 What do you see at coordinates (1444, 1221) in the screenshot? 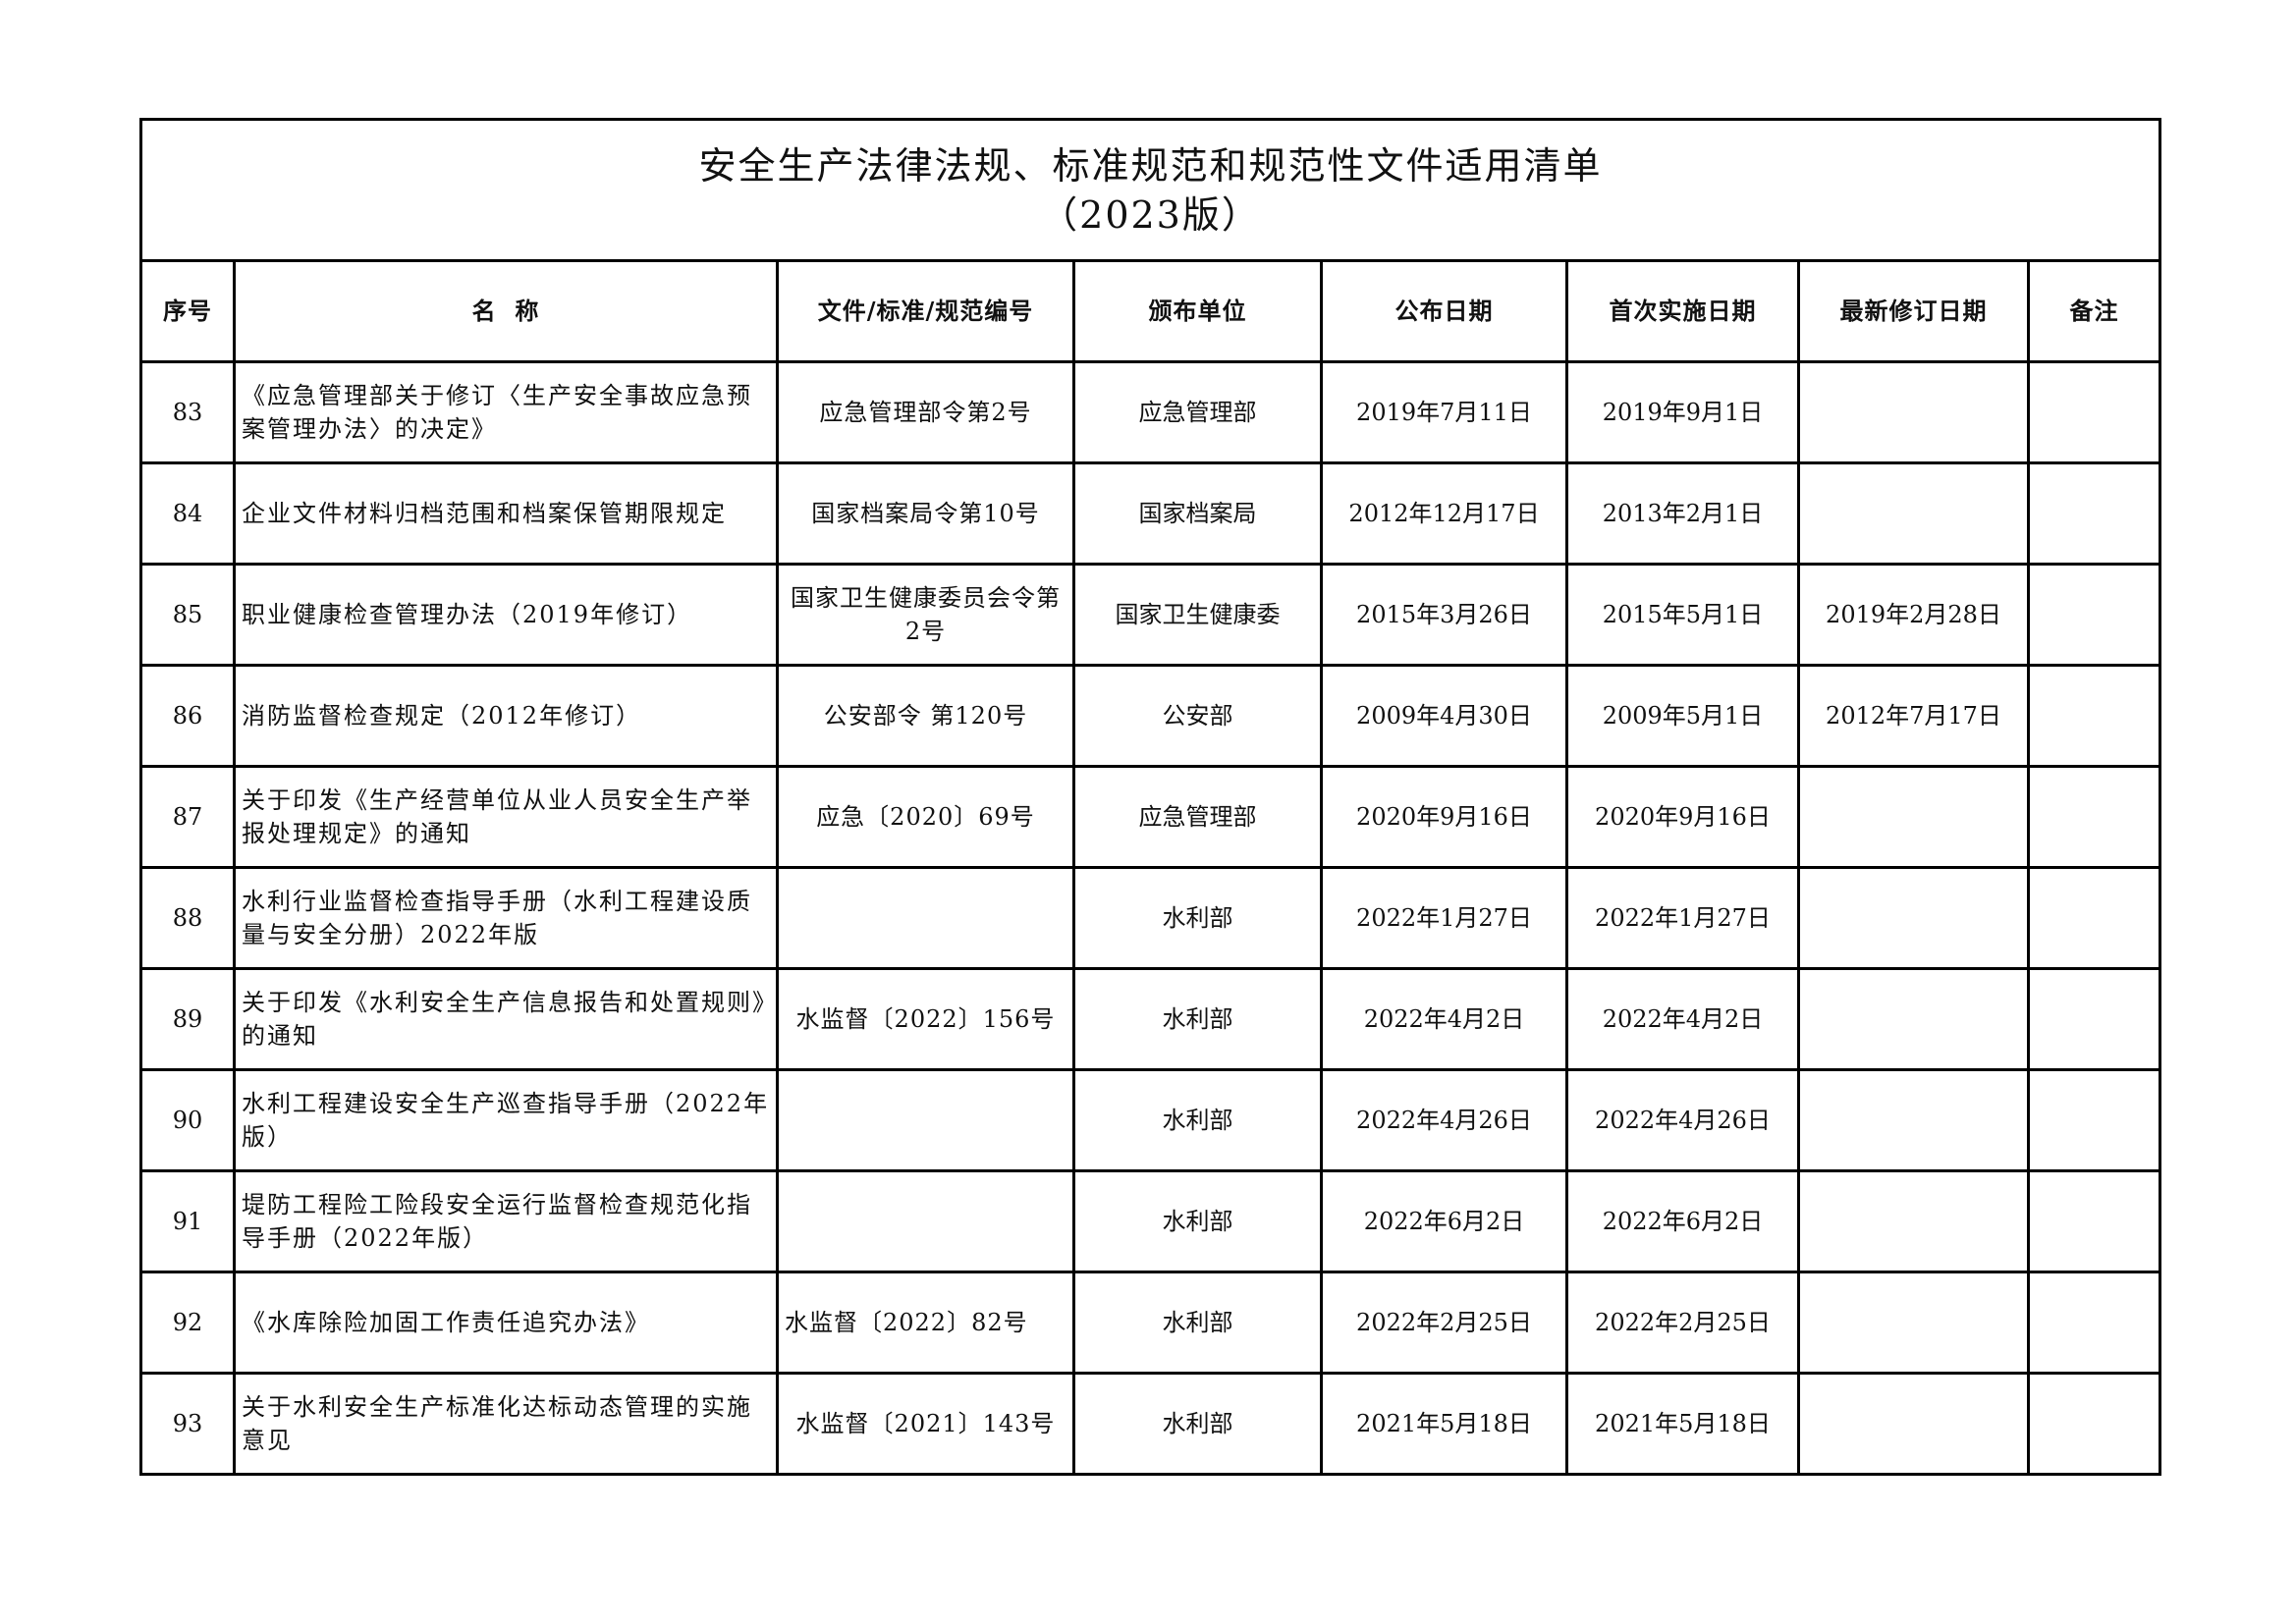
I see `cell-published: 2022年6月2日` at bounding box center [1444, 1221].